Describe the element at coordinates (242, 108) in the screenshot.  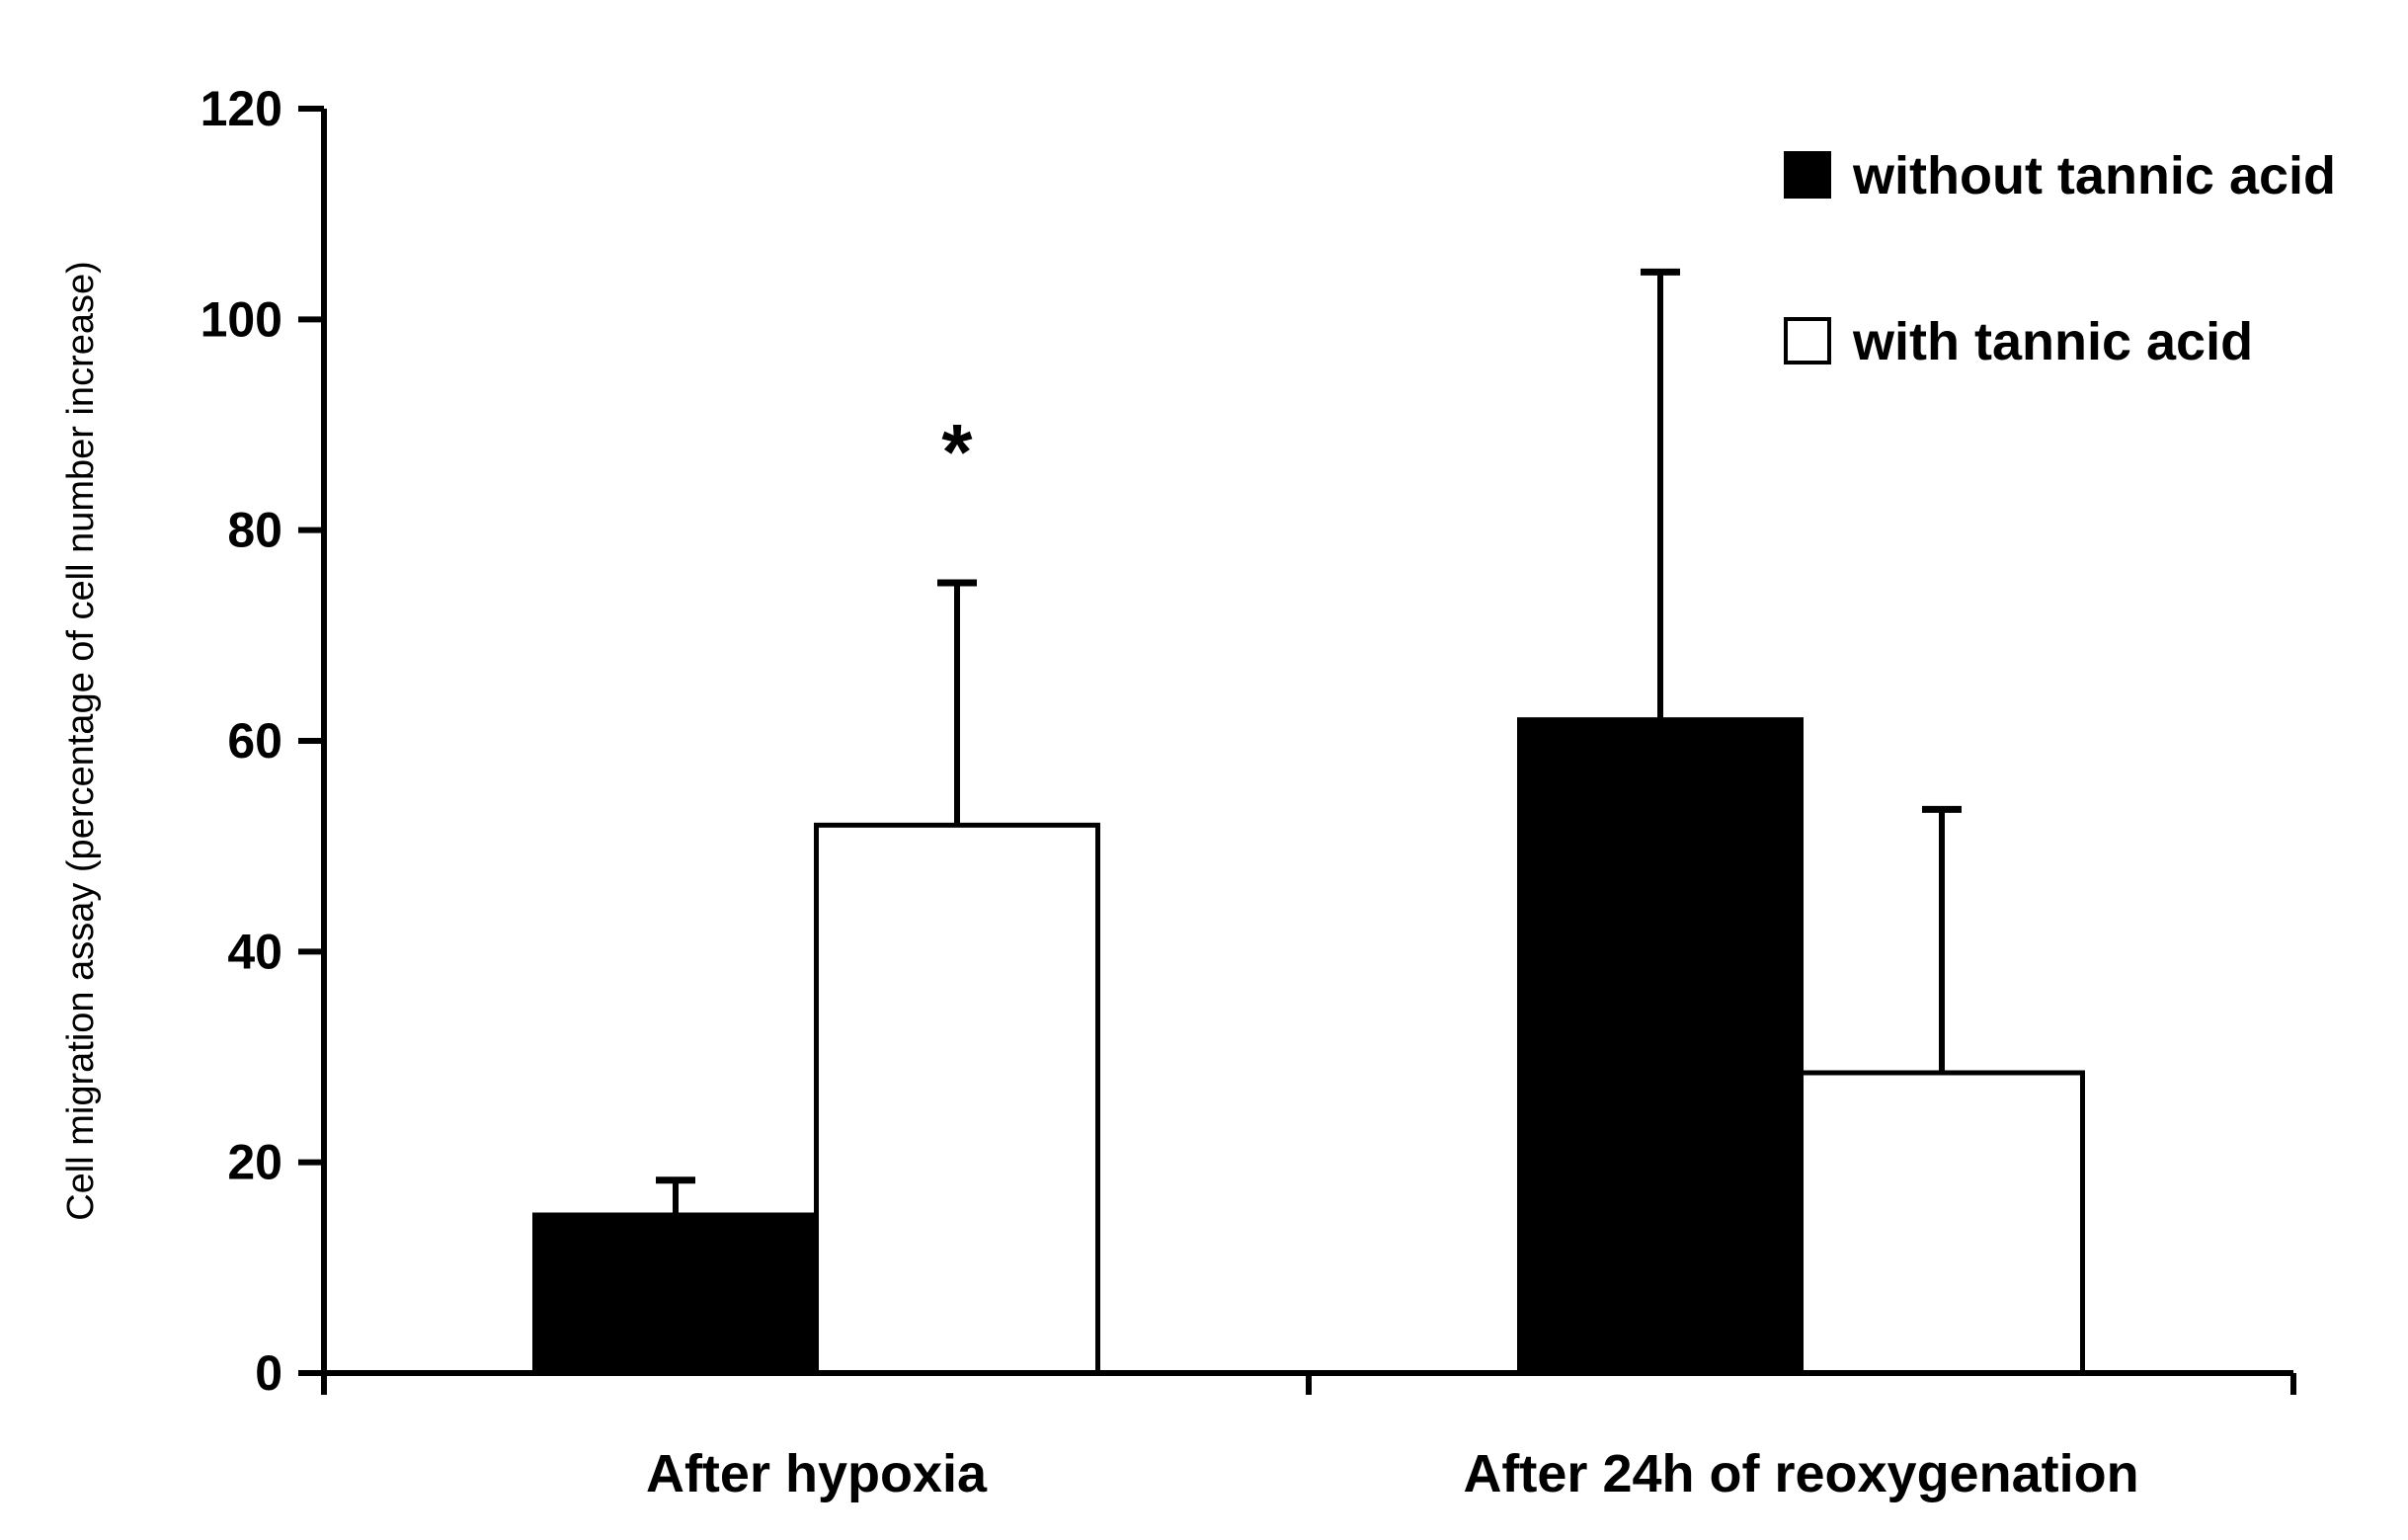
I see `y-tick-label: 120` at that location.